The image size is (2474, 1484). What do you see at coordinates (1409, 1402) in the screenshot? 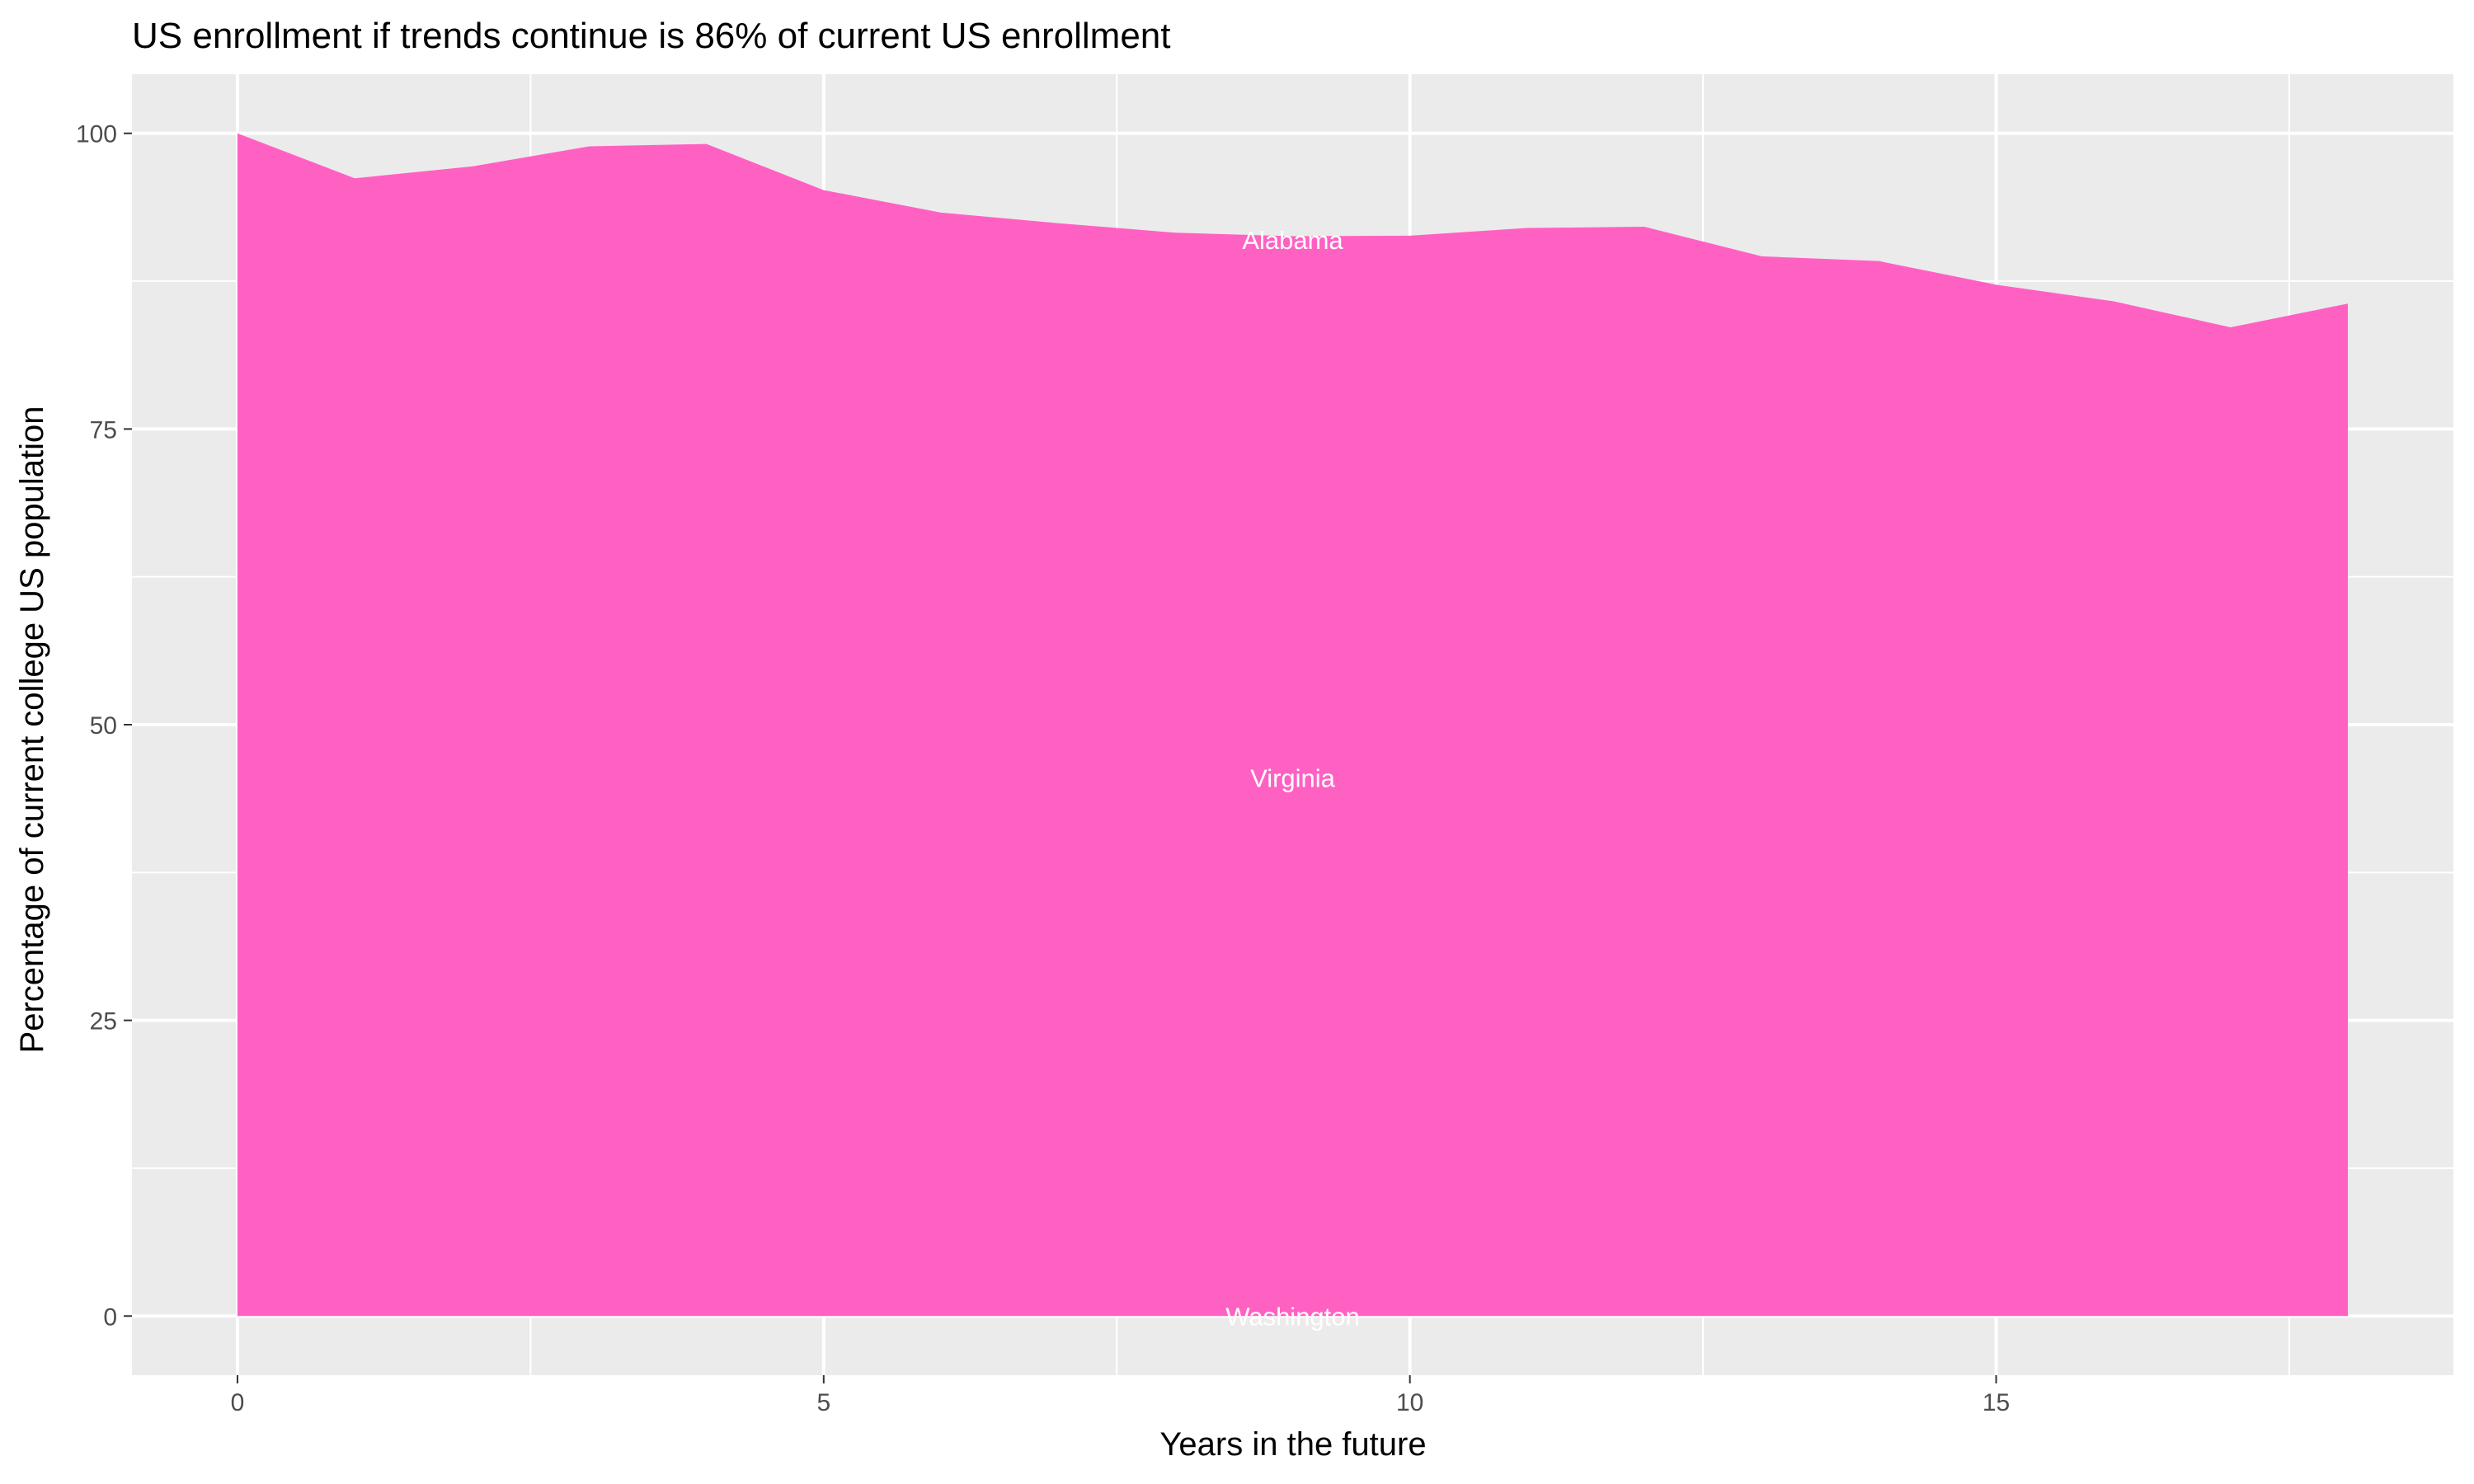
I see `x-tick-label: 10` at bounding box center [1409, 1402].